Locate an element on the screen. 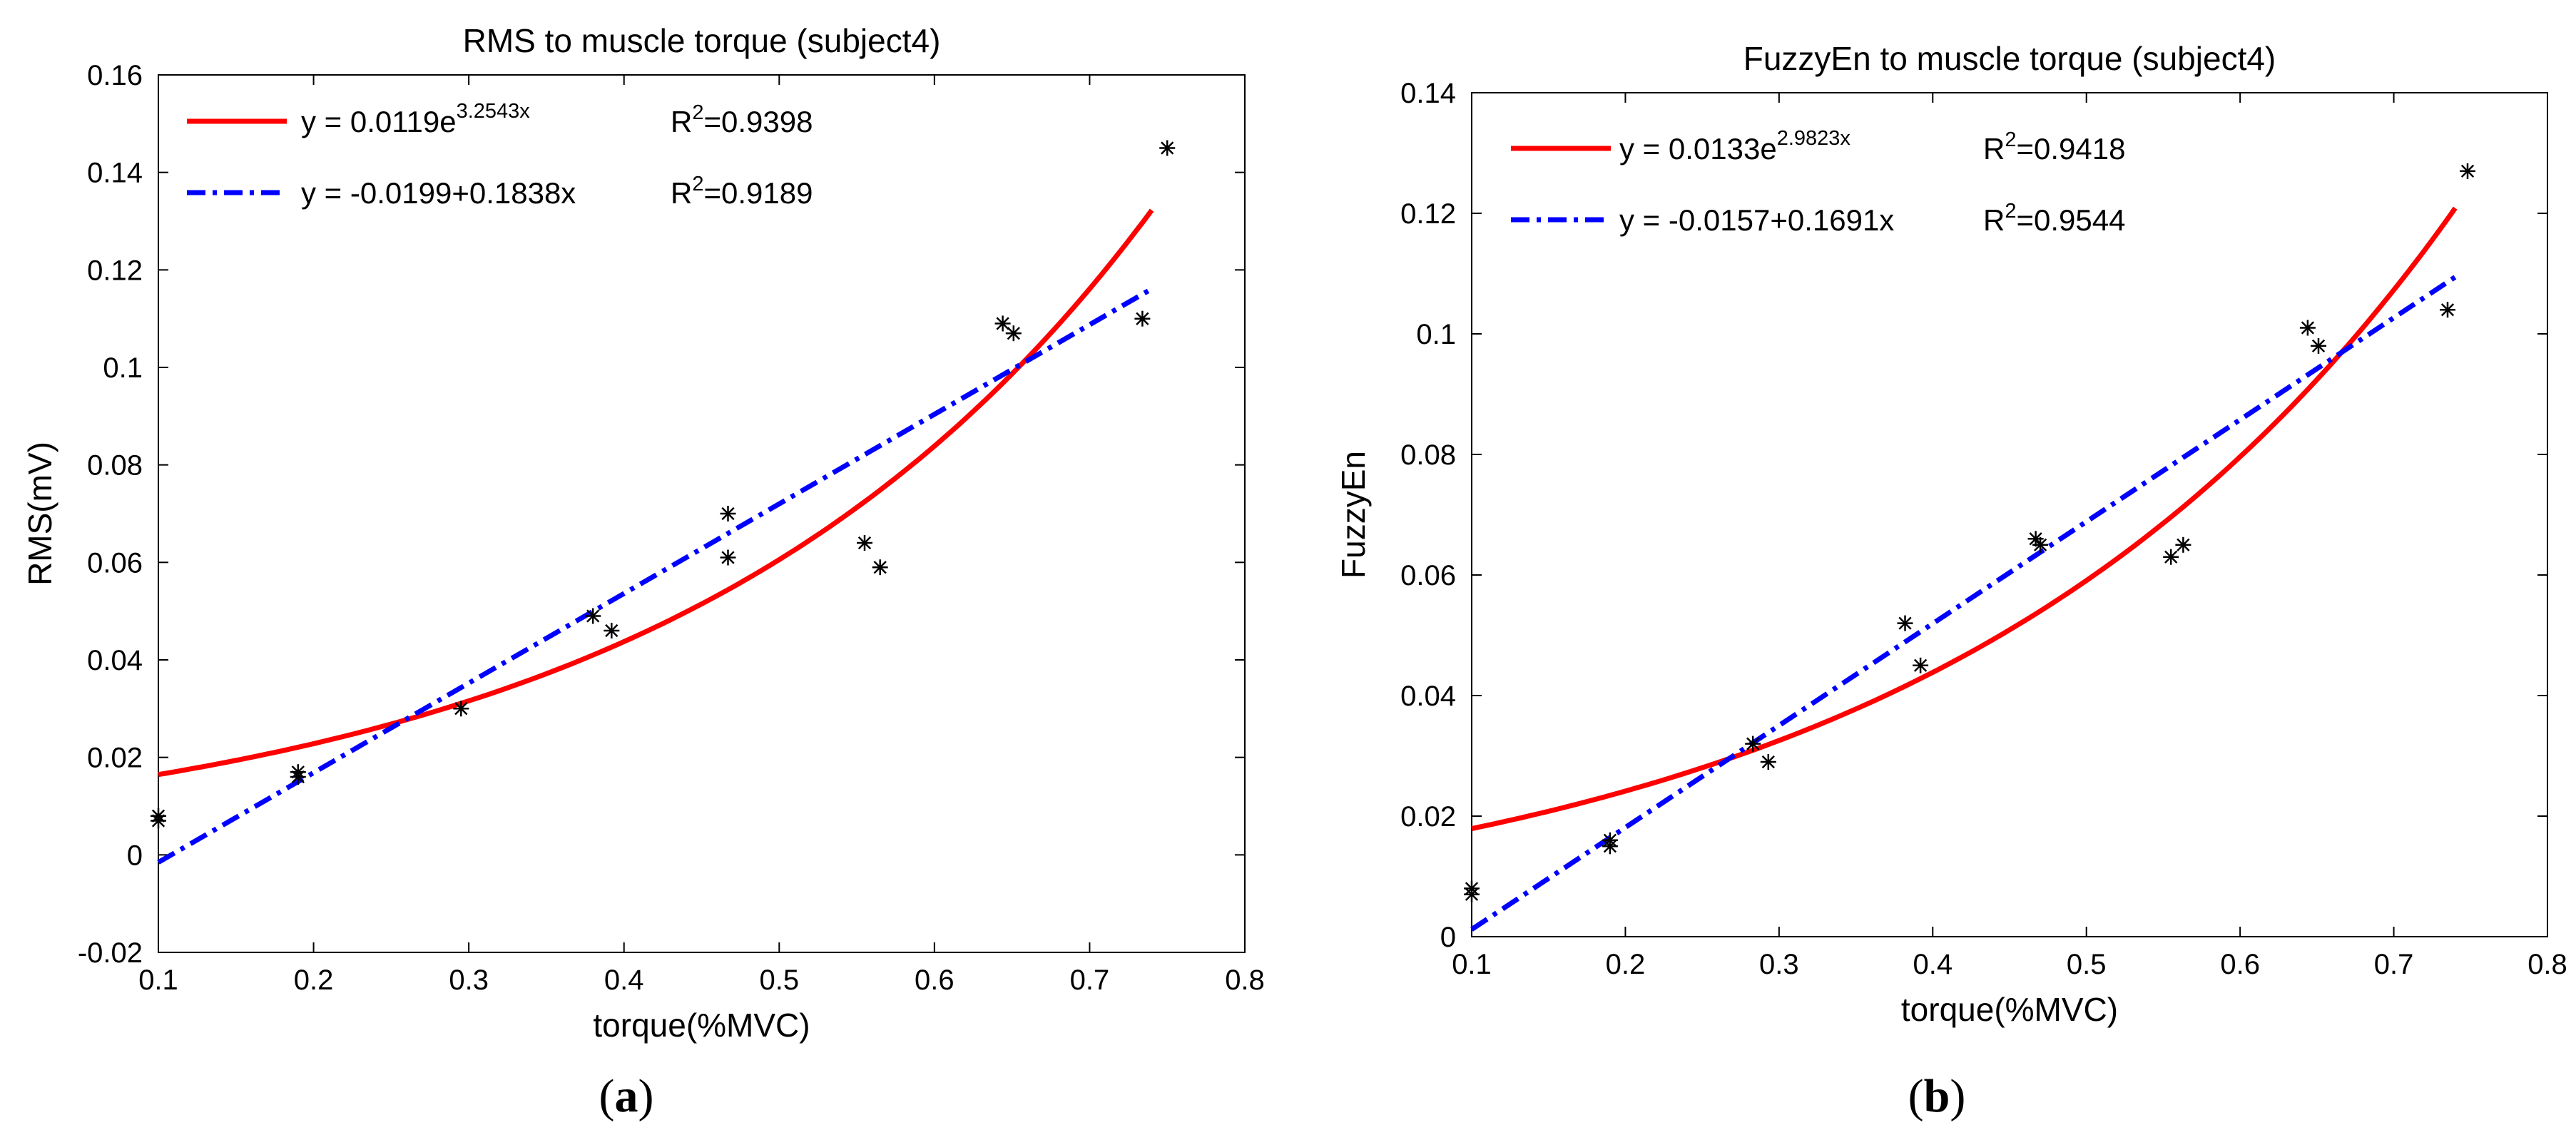 The image size is (2576, 1135). legend-entry-exp: y = 0.0119e3.2543x R2=0.9398 is located at coordinates (500, 119).